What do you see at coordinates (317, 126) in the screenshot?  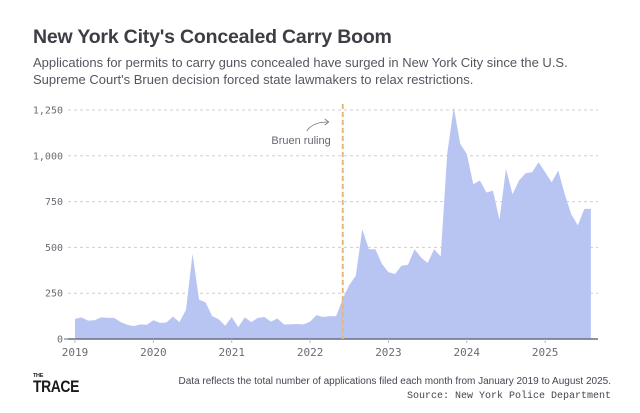 I see `annotation-arrow-icon` at bounding box center [317, 126].